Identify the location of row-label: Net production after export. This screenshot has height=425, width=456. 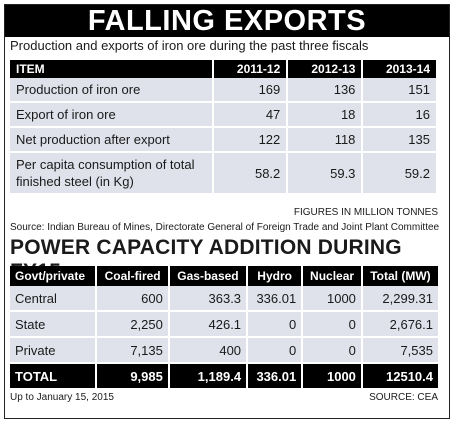
(112, 140).